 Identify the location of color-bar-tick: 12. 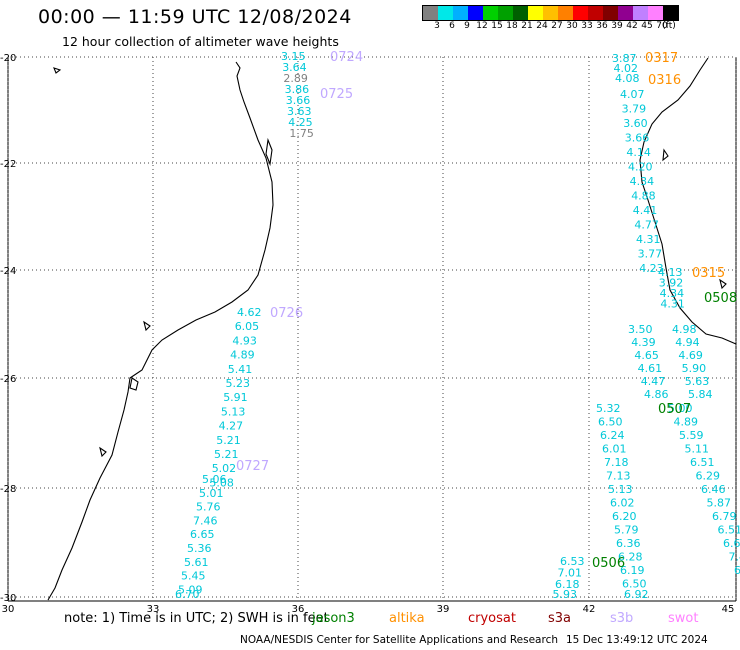
(482, 26).